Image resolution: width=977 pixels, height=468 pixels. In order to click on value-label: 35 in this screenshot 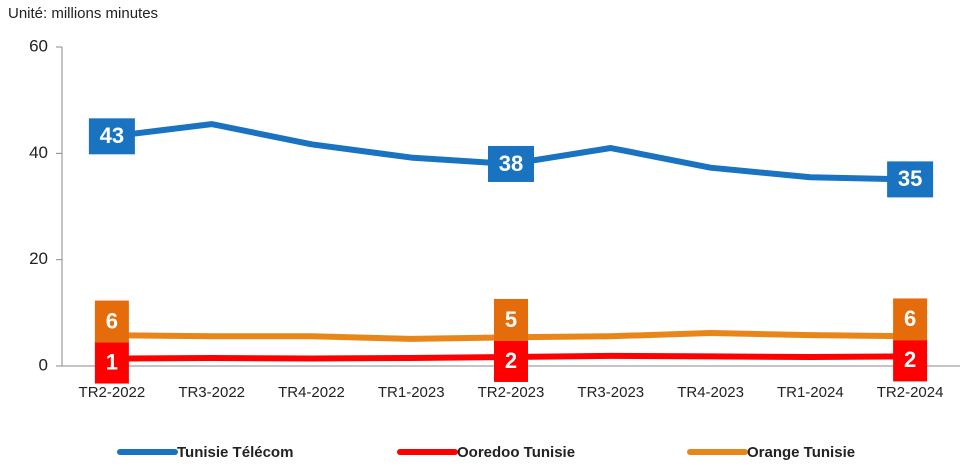, I will do `click(910, 178)`.